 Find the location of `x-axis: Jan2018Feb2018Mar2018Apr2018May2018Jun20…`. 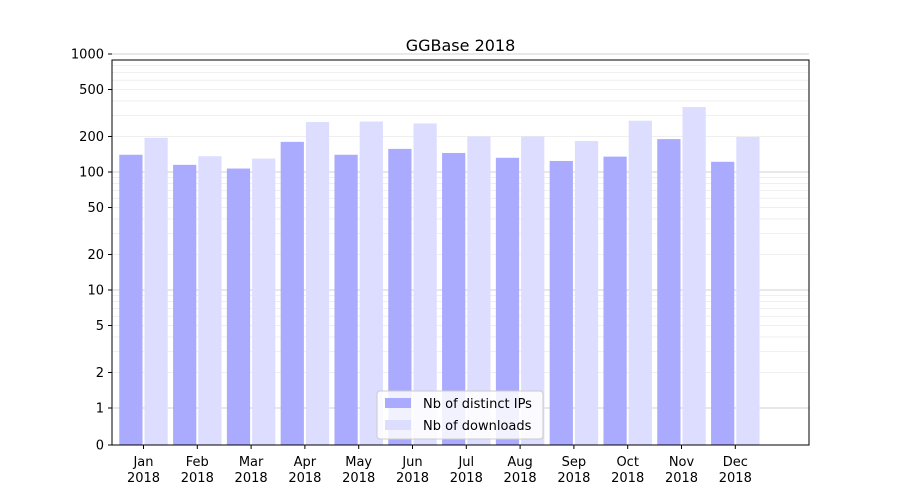

x-axis: Jan2018Feb2018Mar2018Apr2018May2018Jun20… is located at coordinates (439, 465).